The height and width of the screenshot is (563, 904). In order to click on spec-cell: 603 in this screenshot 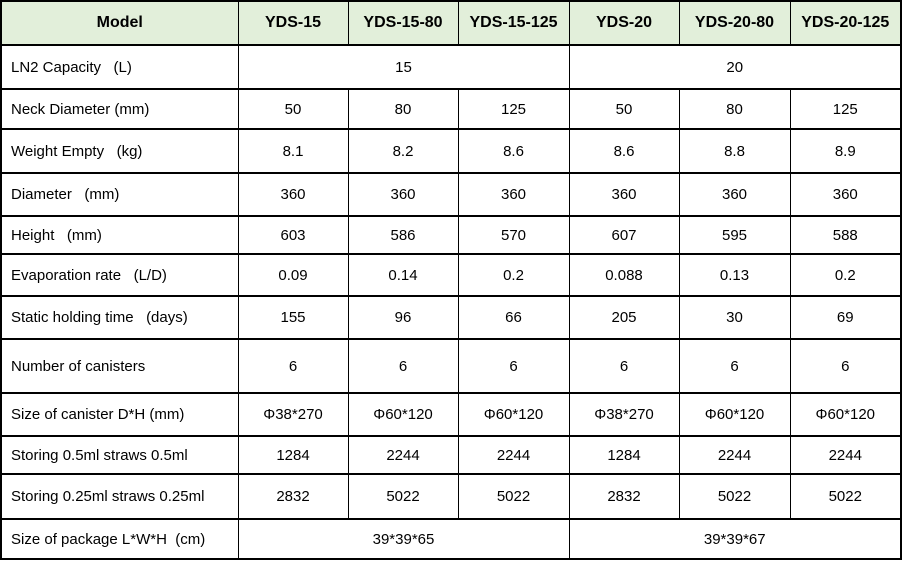, I will do `click(293, 235)`.